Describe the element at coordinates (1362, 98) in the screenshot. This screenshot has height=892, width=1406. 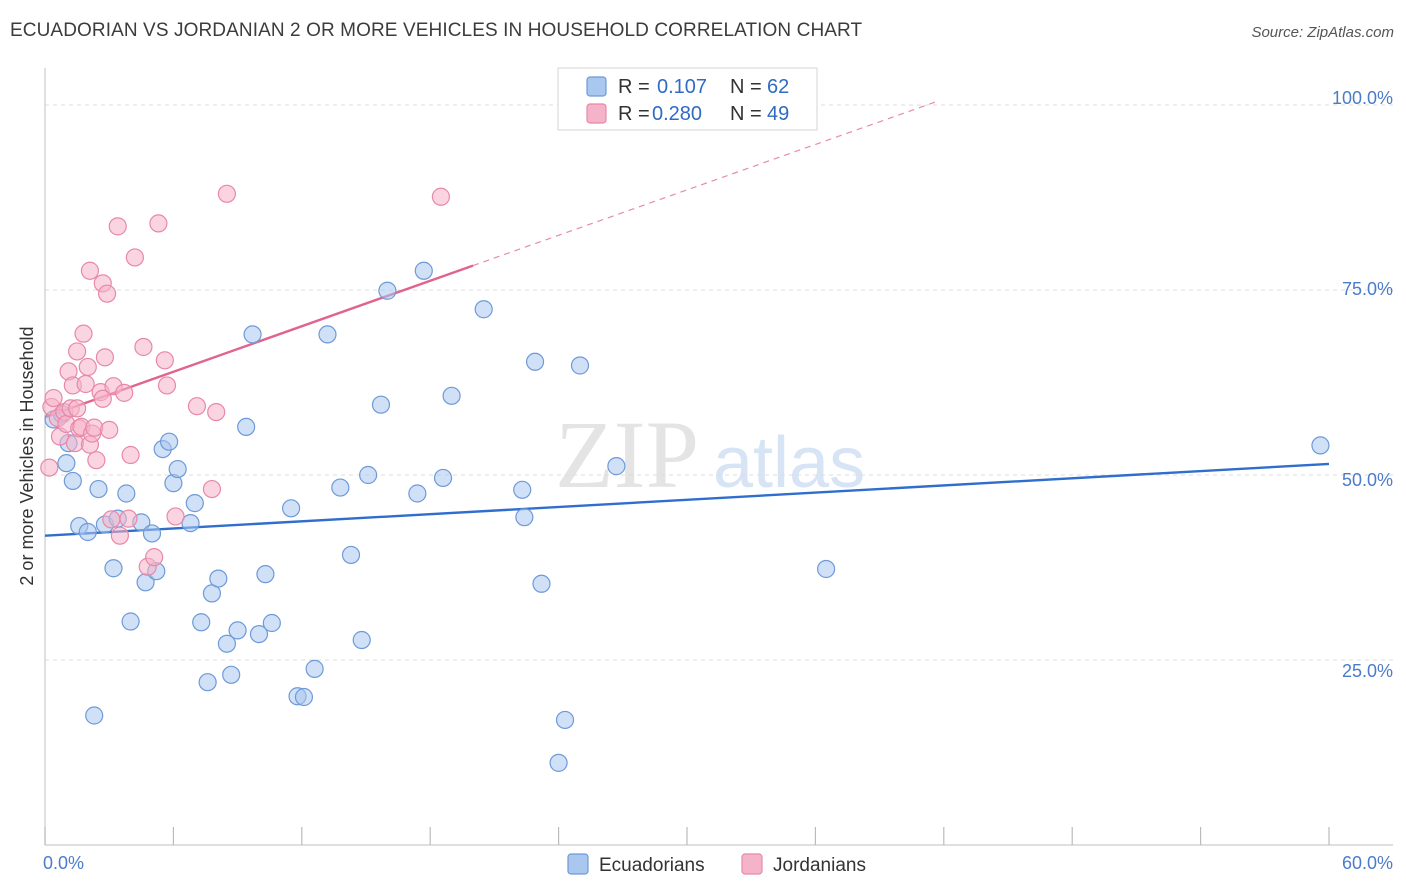
I see `y-tick-label-100: 100.0%` at that location.